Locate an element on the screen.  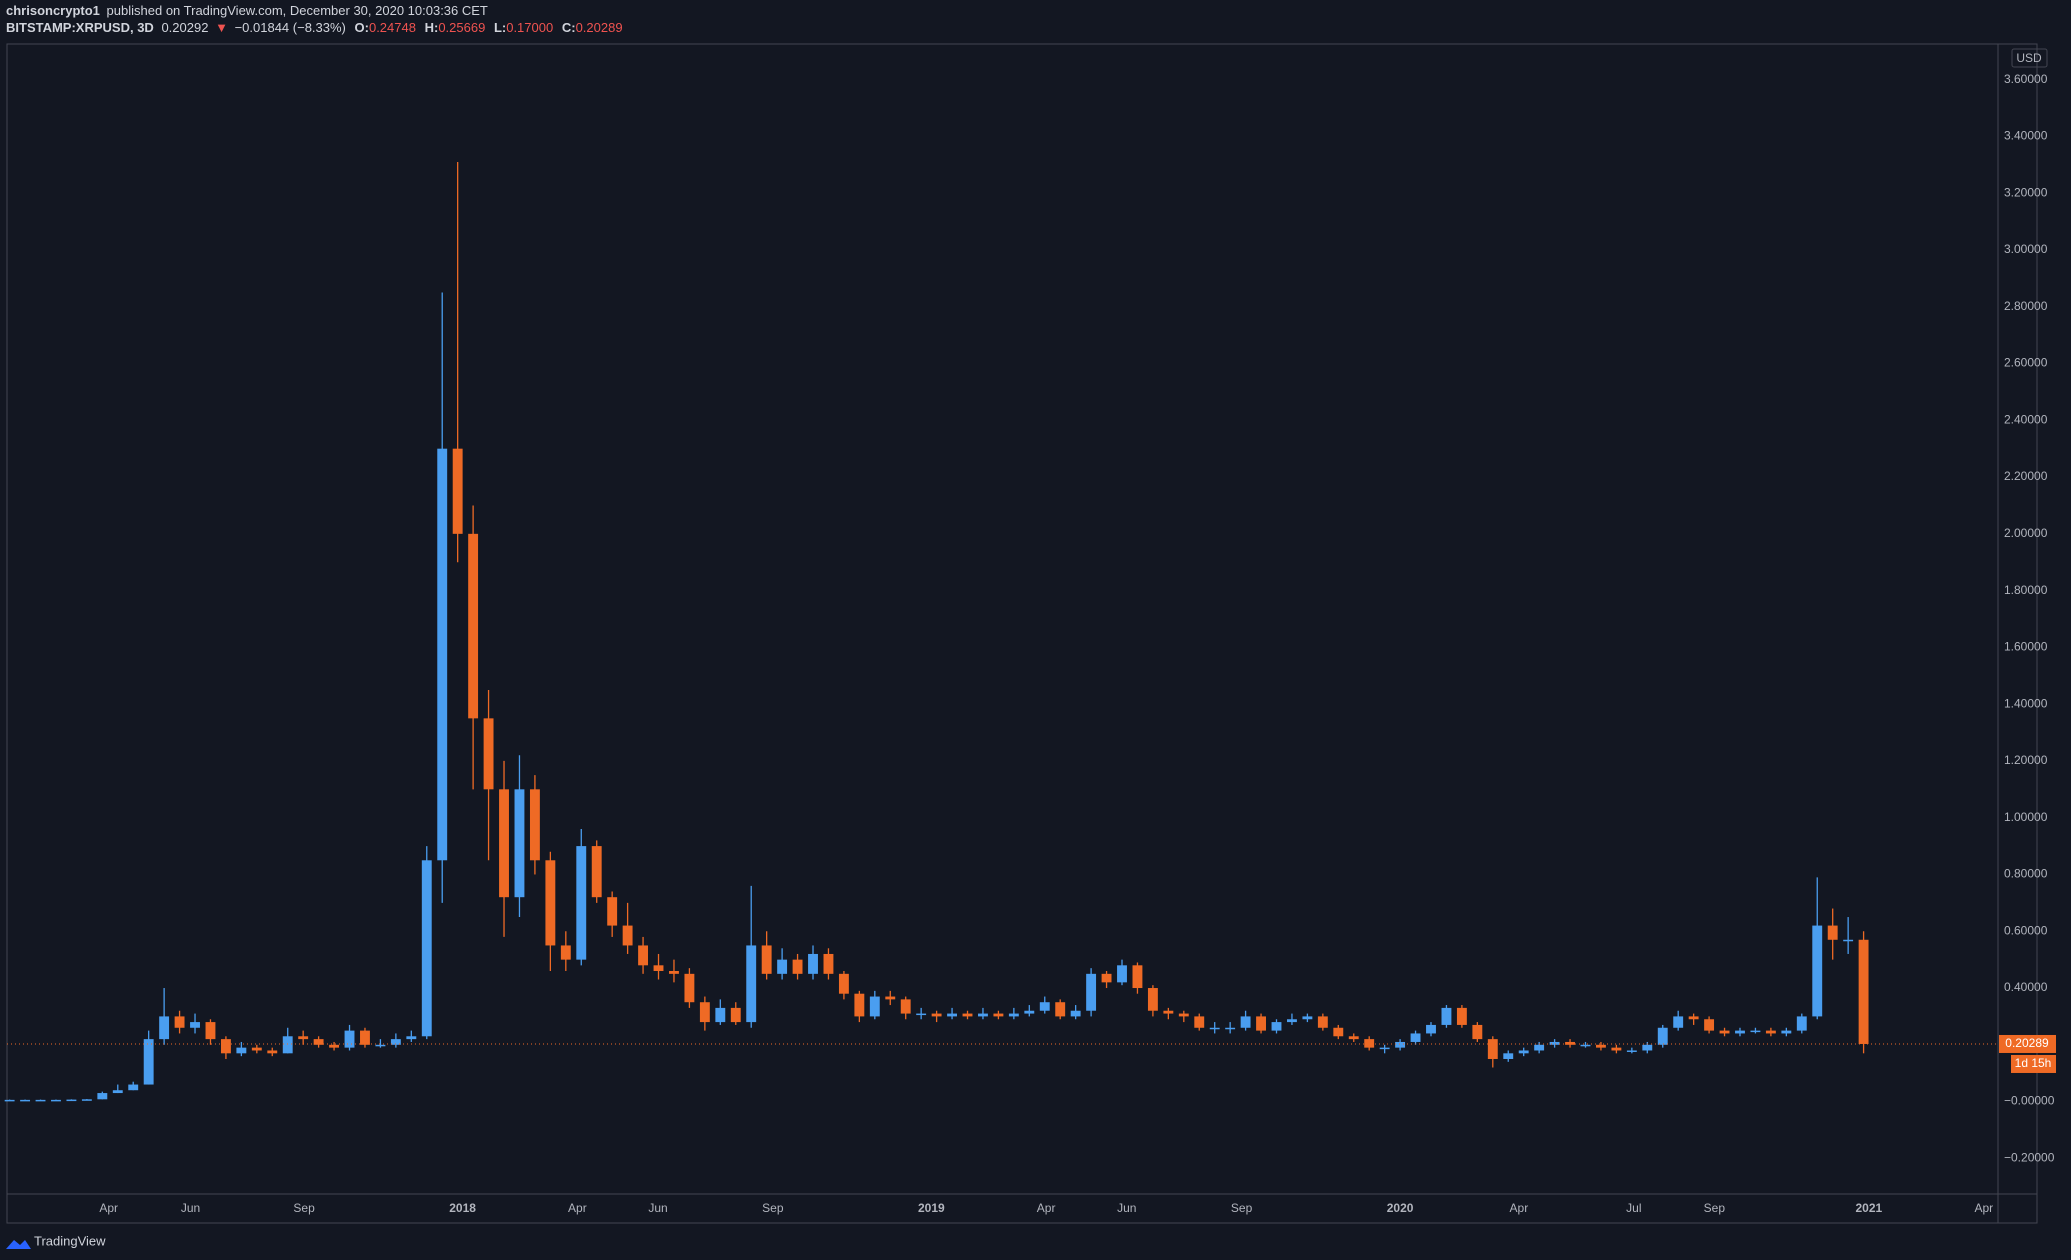
y-tick-label: 2.40000 is located at coordinates (2026, 419).